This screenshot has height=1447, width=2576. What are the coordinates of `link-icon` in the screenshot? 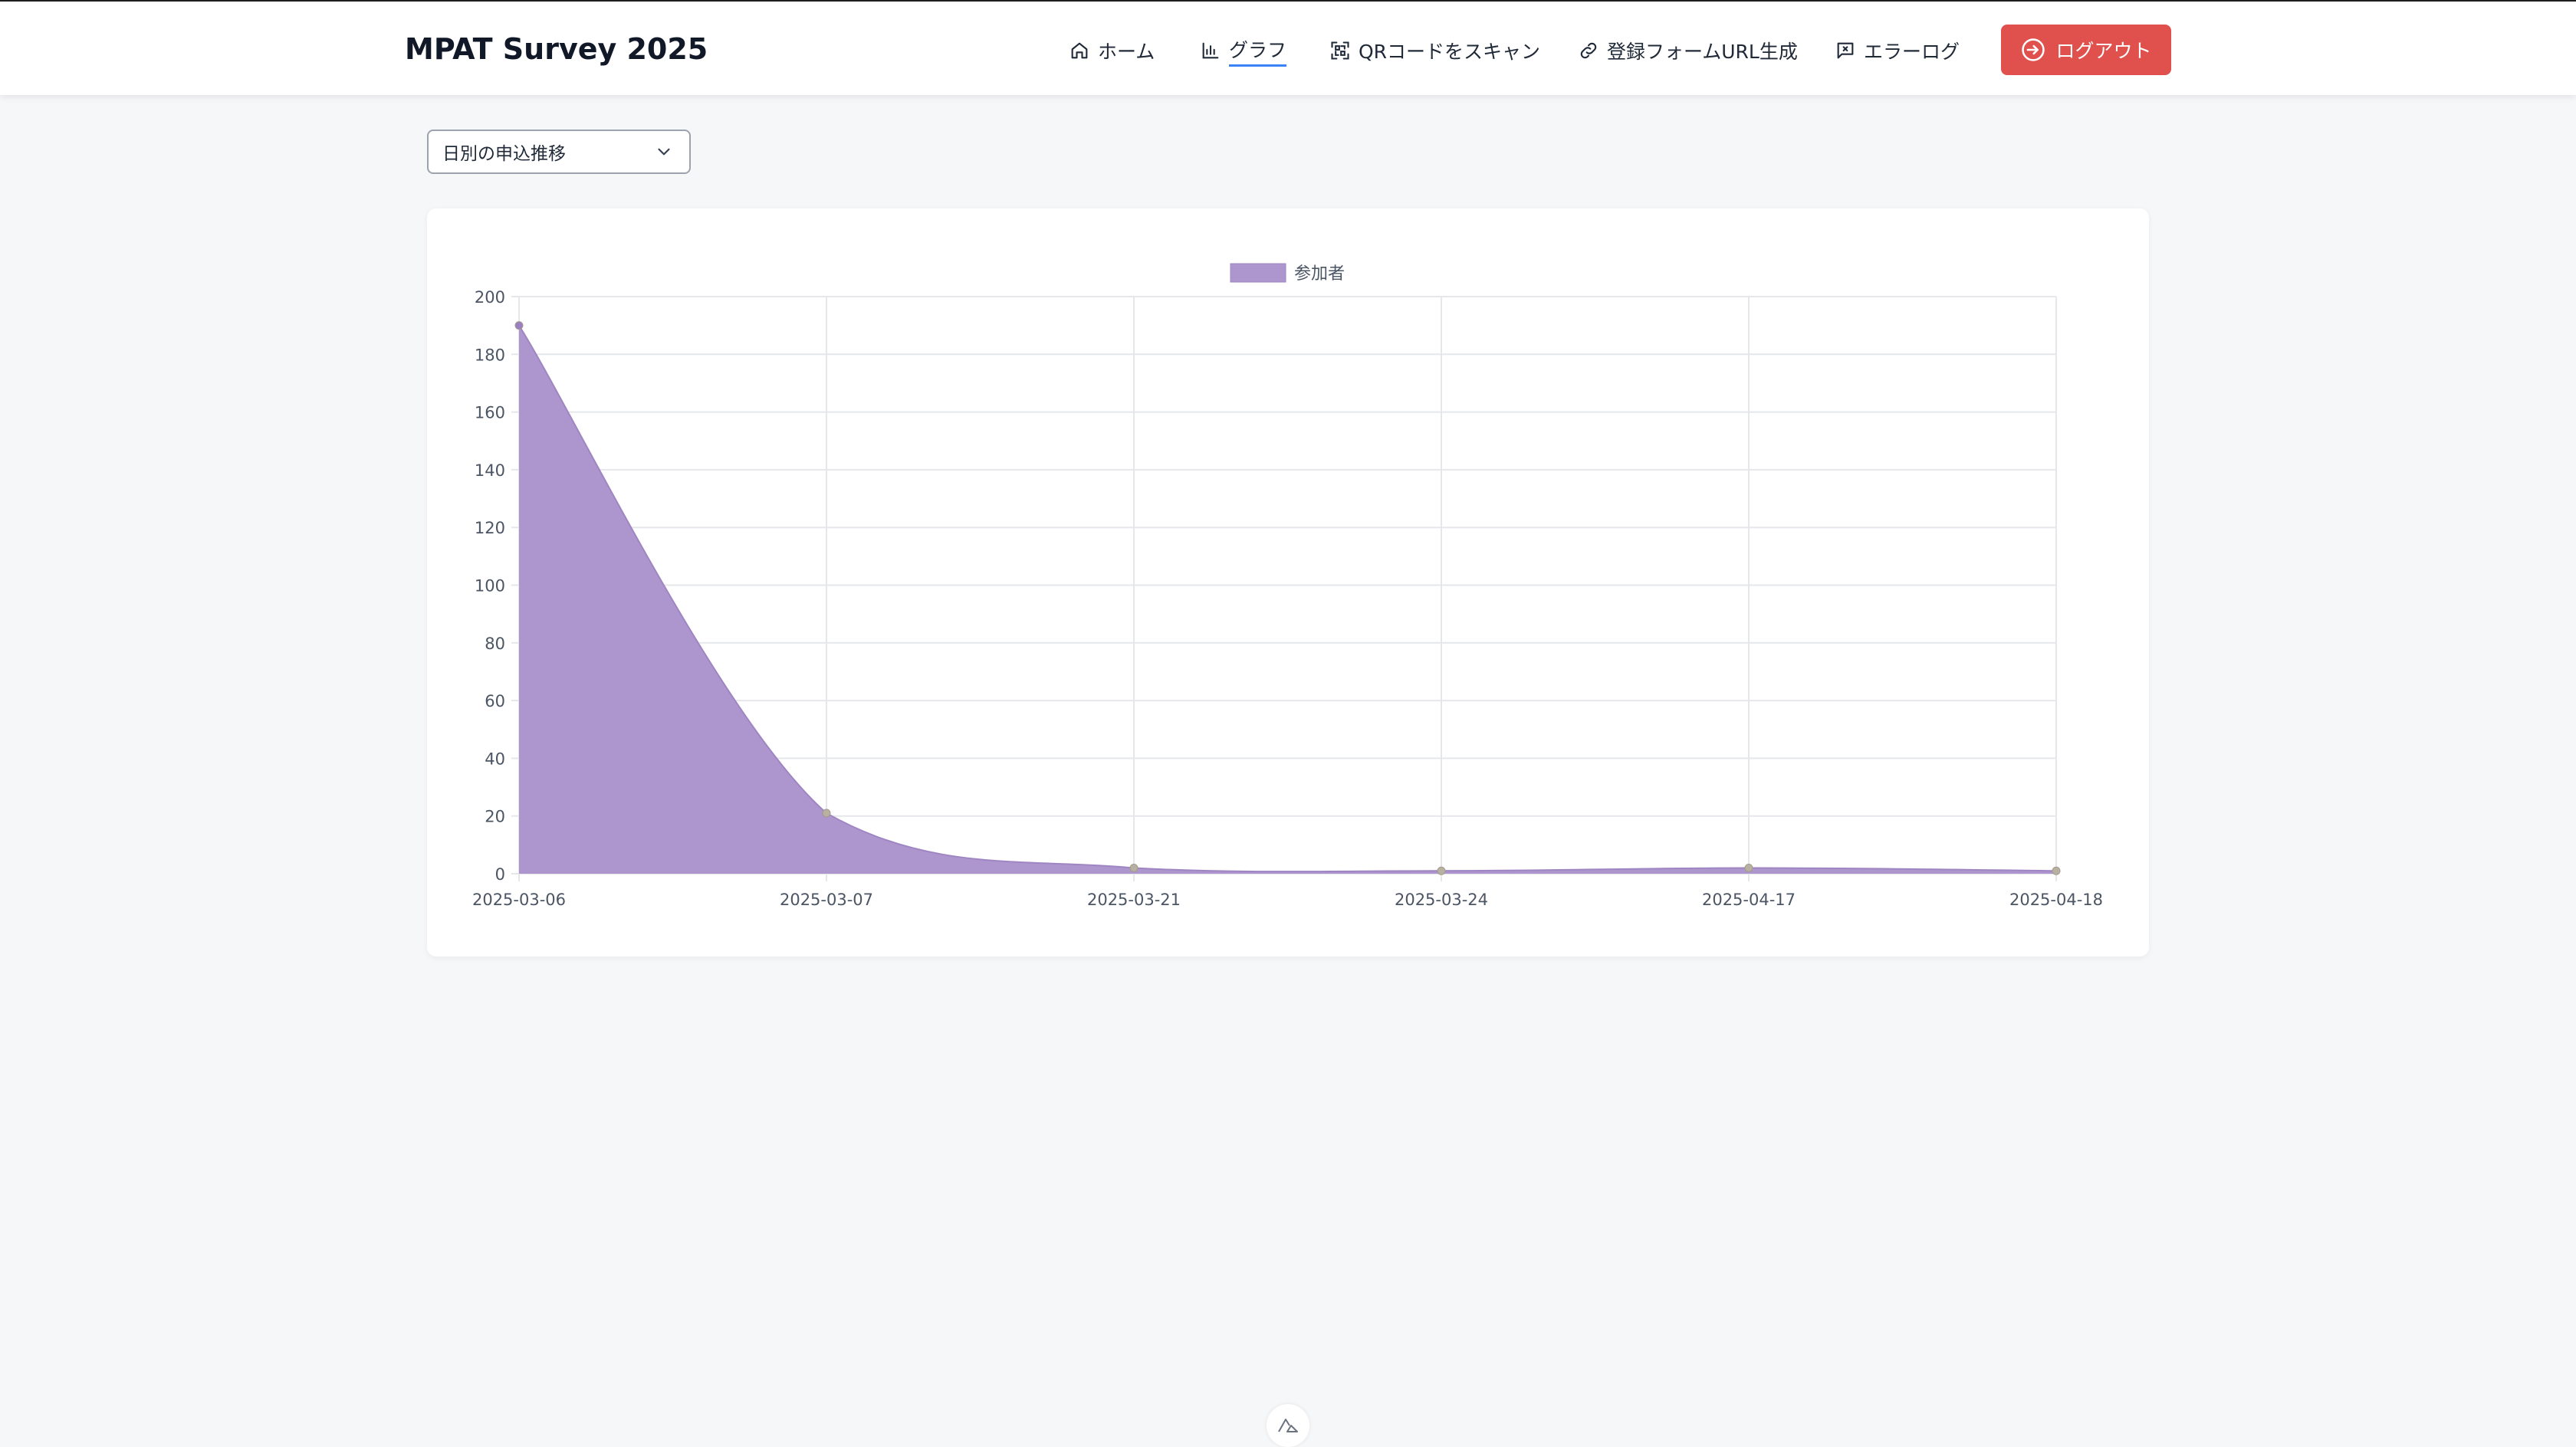 It's located at (1589, 51).